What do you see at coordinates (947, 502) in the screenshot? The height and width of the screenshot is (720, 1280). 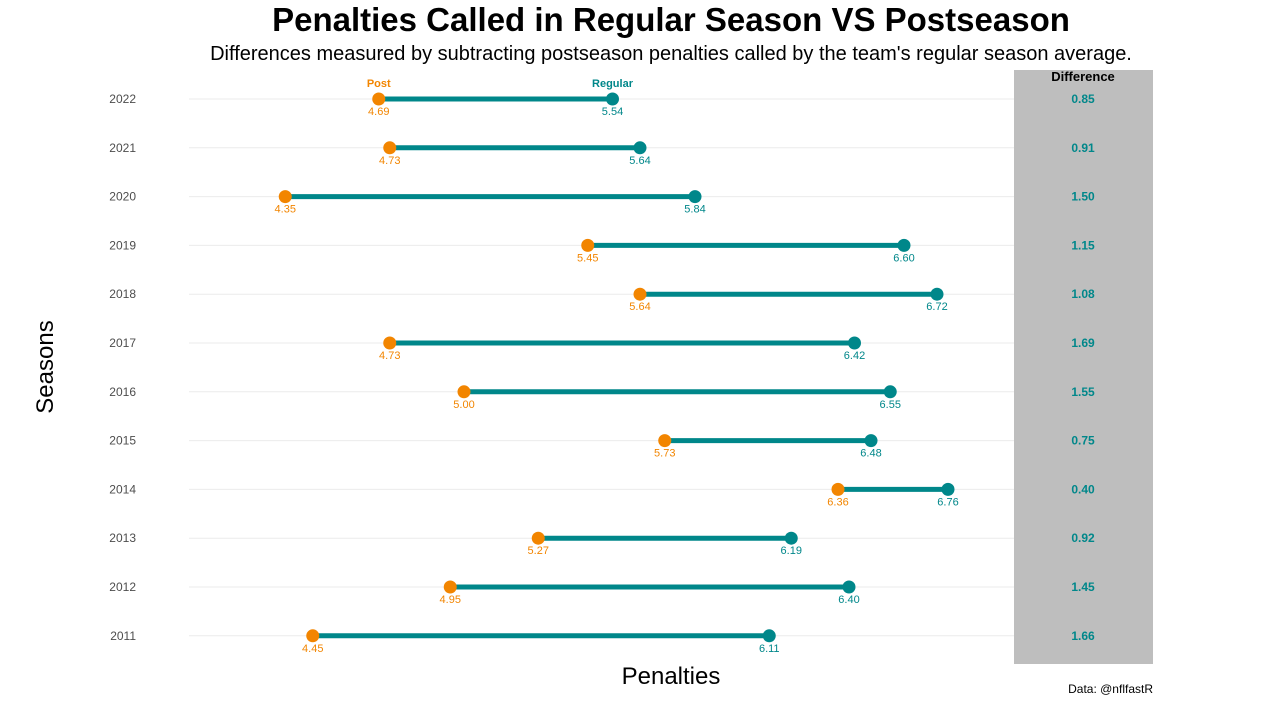 I see `regular-value-label: 6.76` at bounding box center [947, 502].